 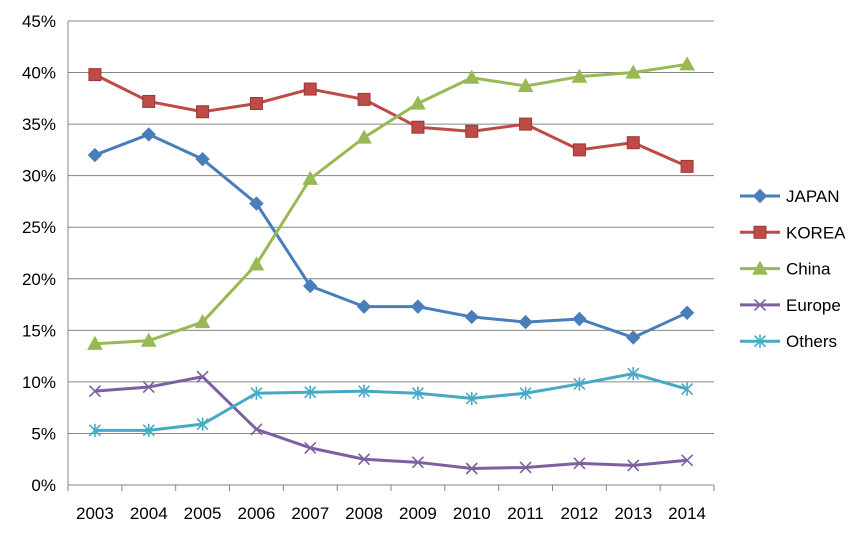 What do you see at coordinates (39, 279) in the screenshot?
I see `y-tick-label: 20%` at bounding box center [39, 279].